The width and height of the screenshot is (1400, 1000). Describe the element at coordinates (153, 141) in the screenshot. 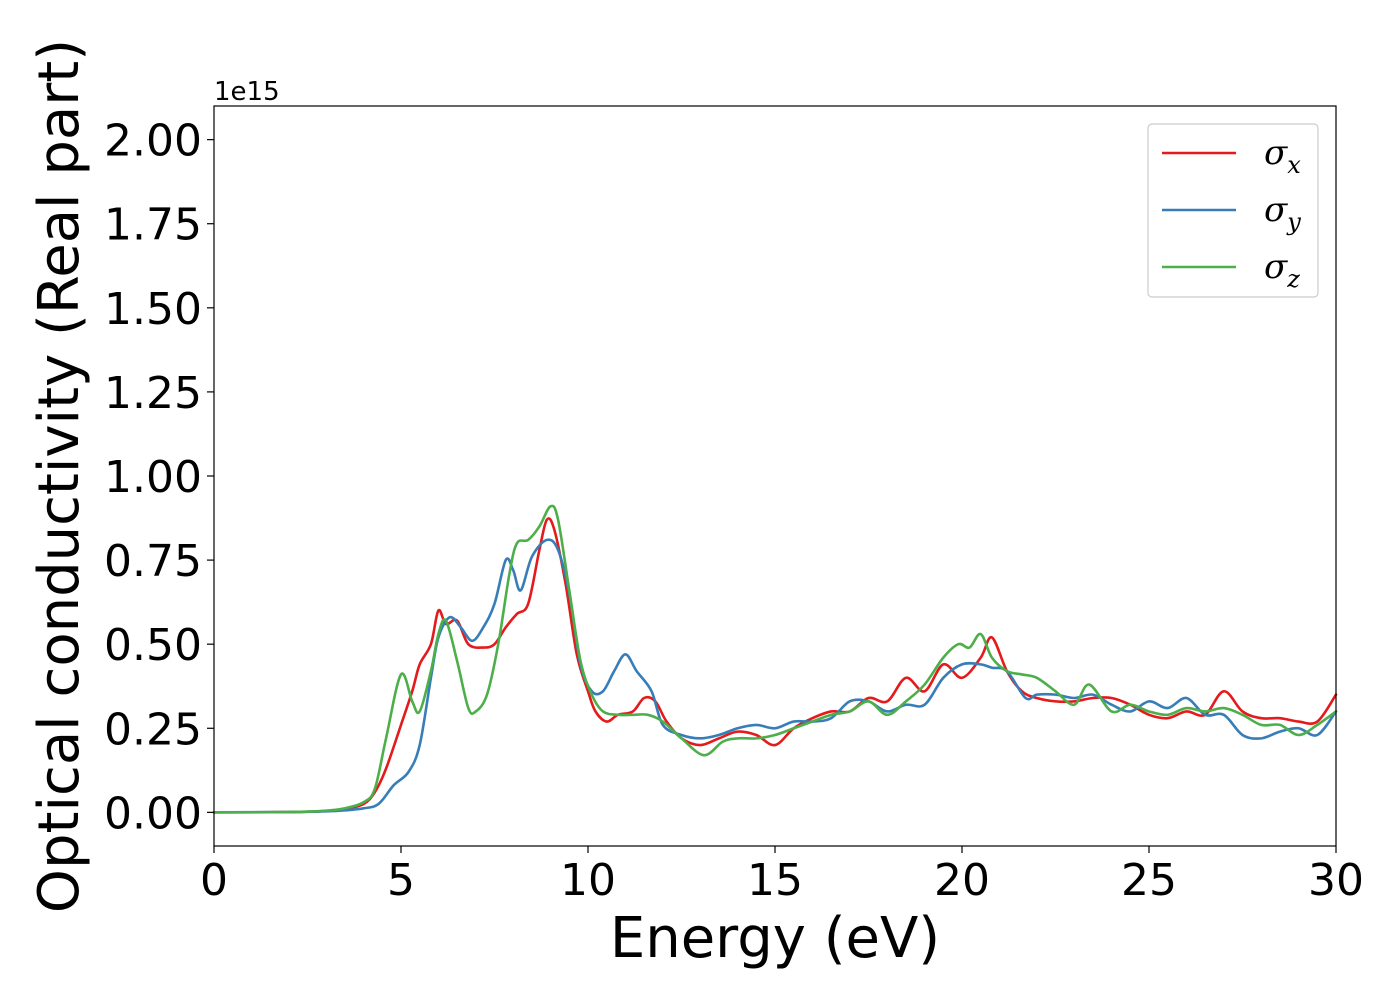

I see `y-tick-label: 2.00` at that location.